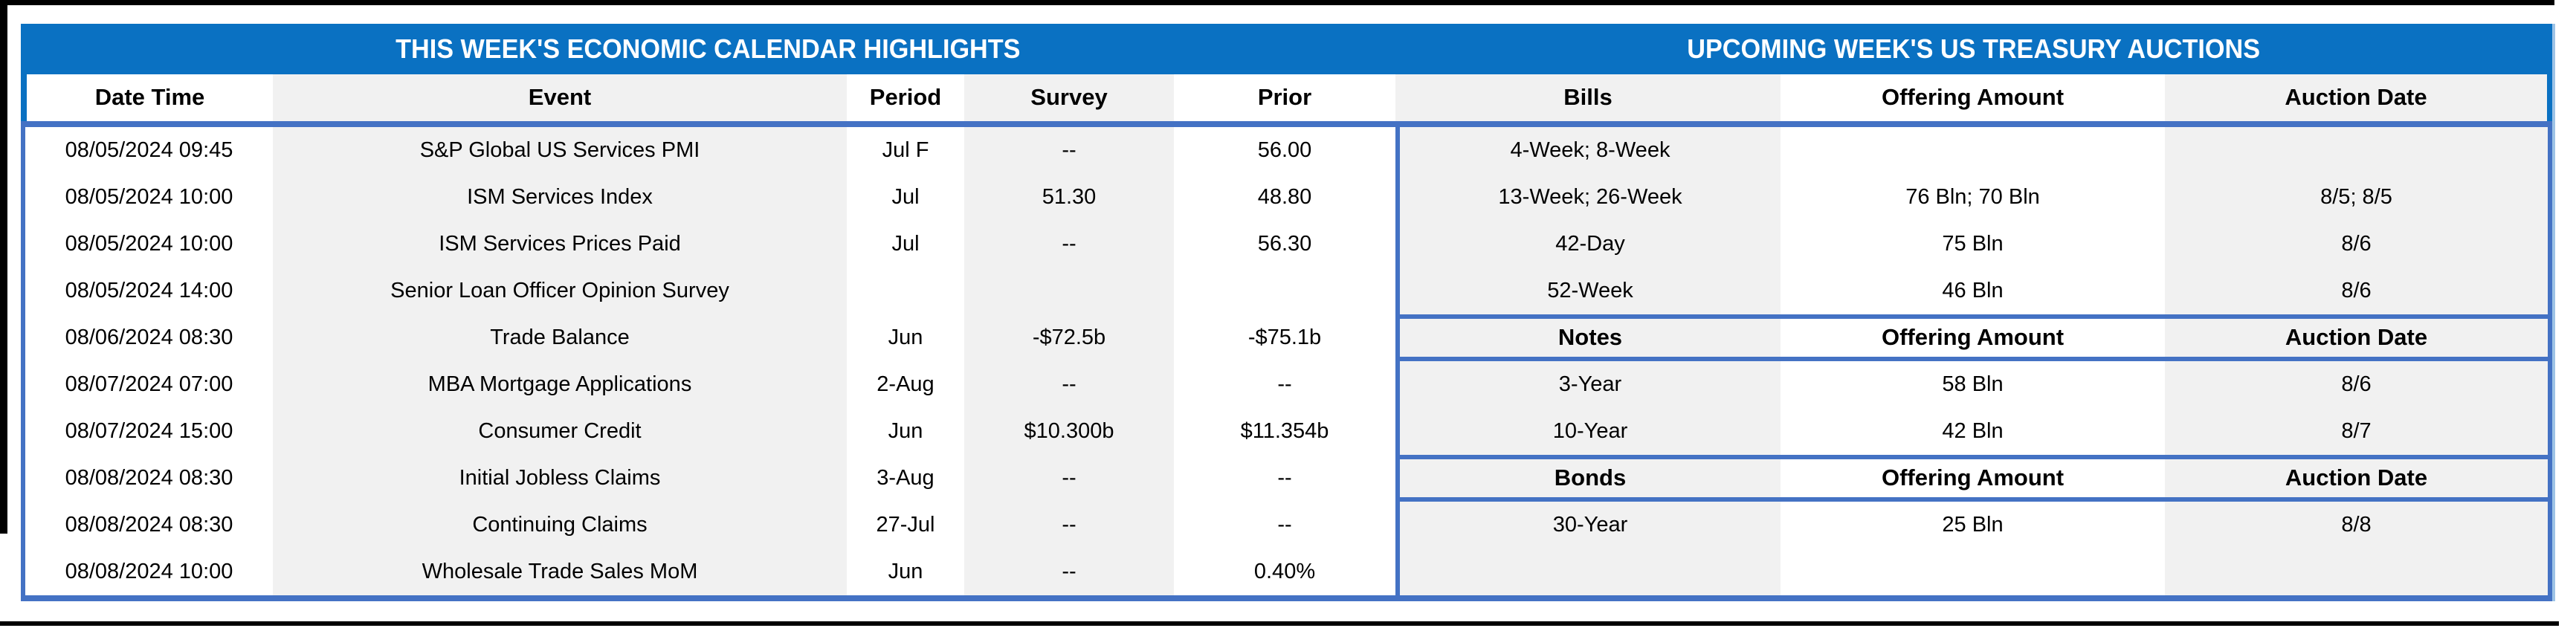 This screenshot has height=628, width=2576. I want to click on auction-cell-instrument: 30-Year, so click(1588, 525).